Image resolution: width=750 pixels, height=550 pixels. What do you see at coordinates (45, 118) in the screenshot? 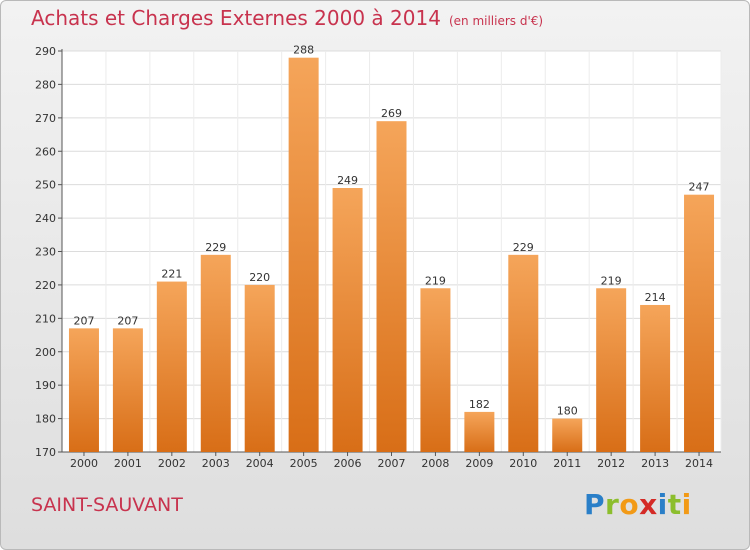
I see `y-tick-label: 270` at bounding box center [45, 118].